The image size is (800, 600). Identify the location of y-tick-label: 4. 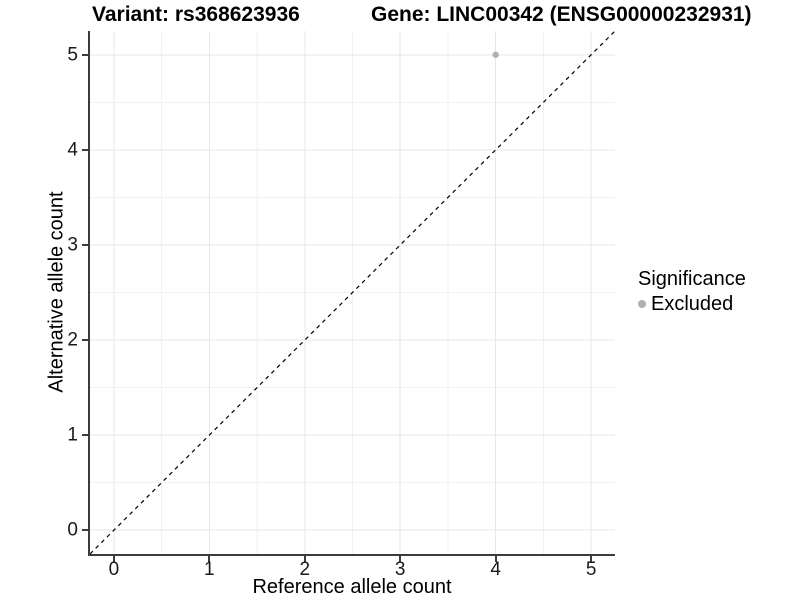
(72, 150).